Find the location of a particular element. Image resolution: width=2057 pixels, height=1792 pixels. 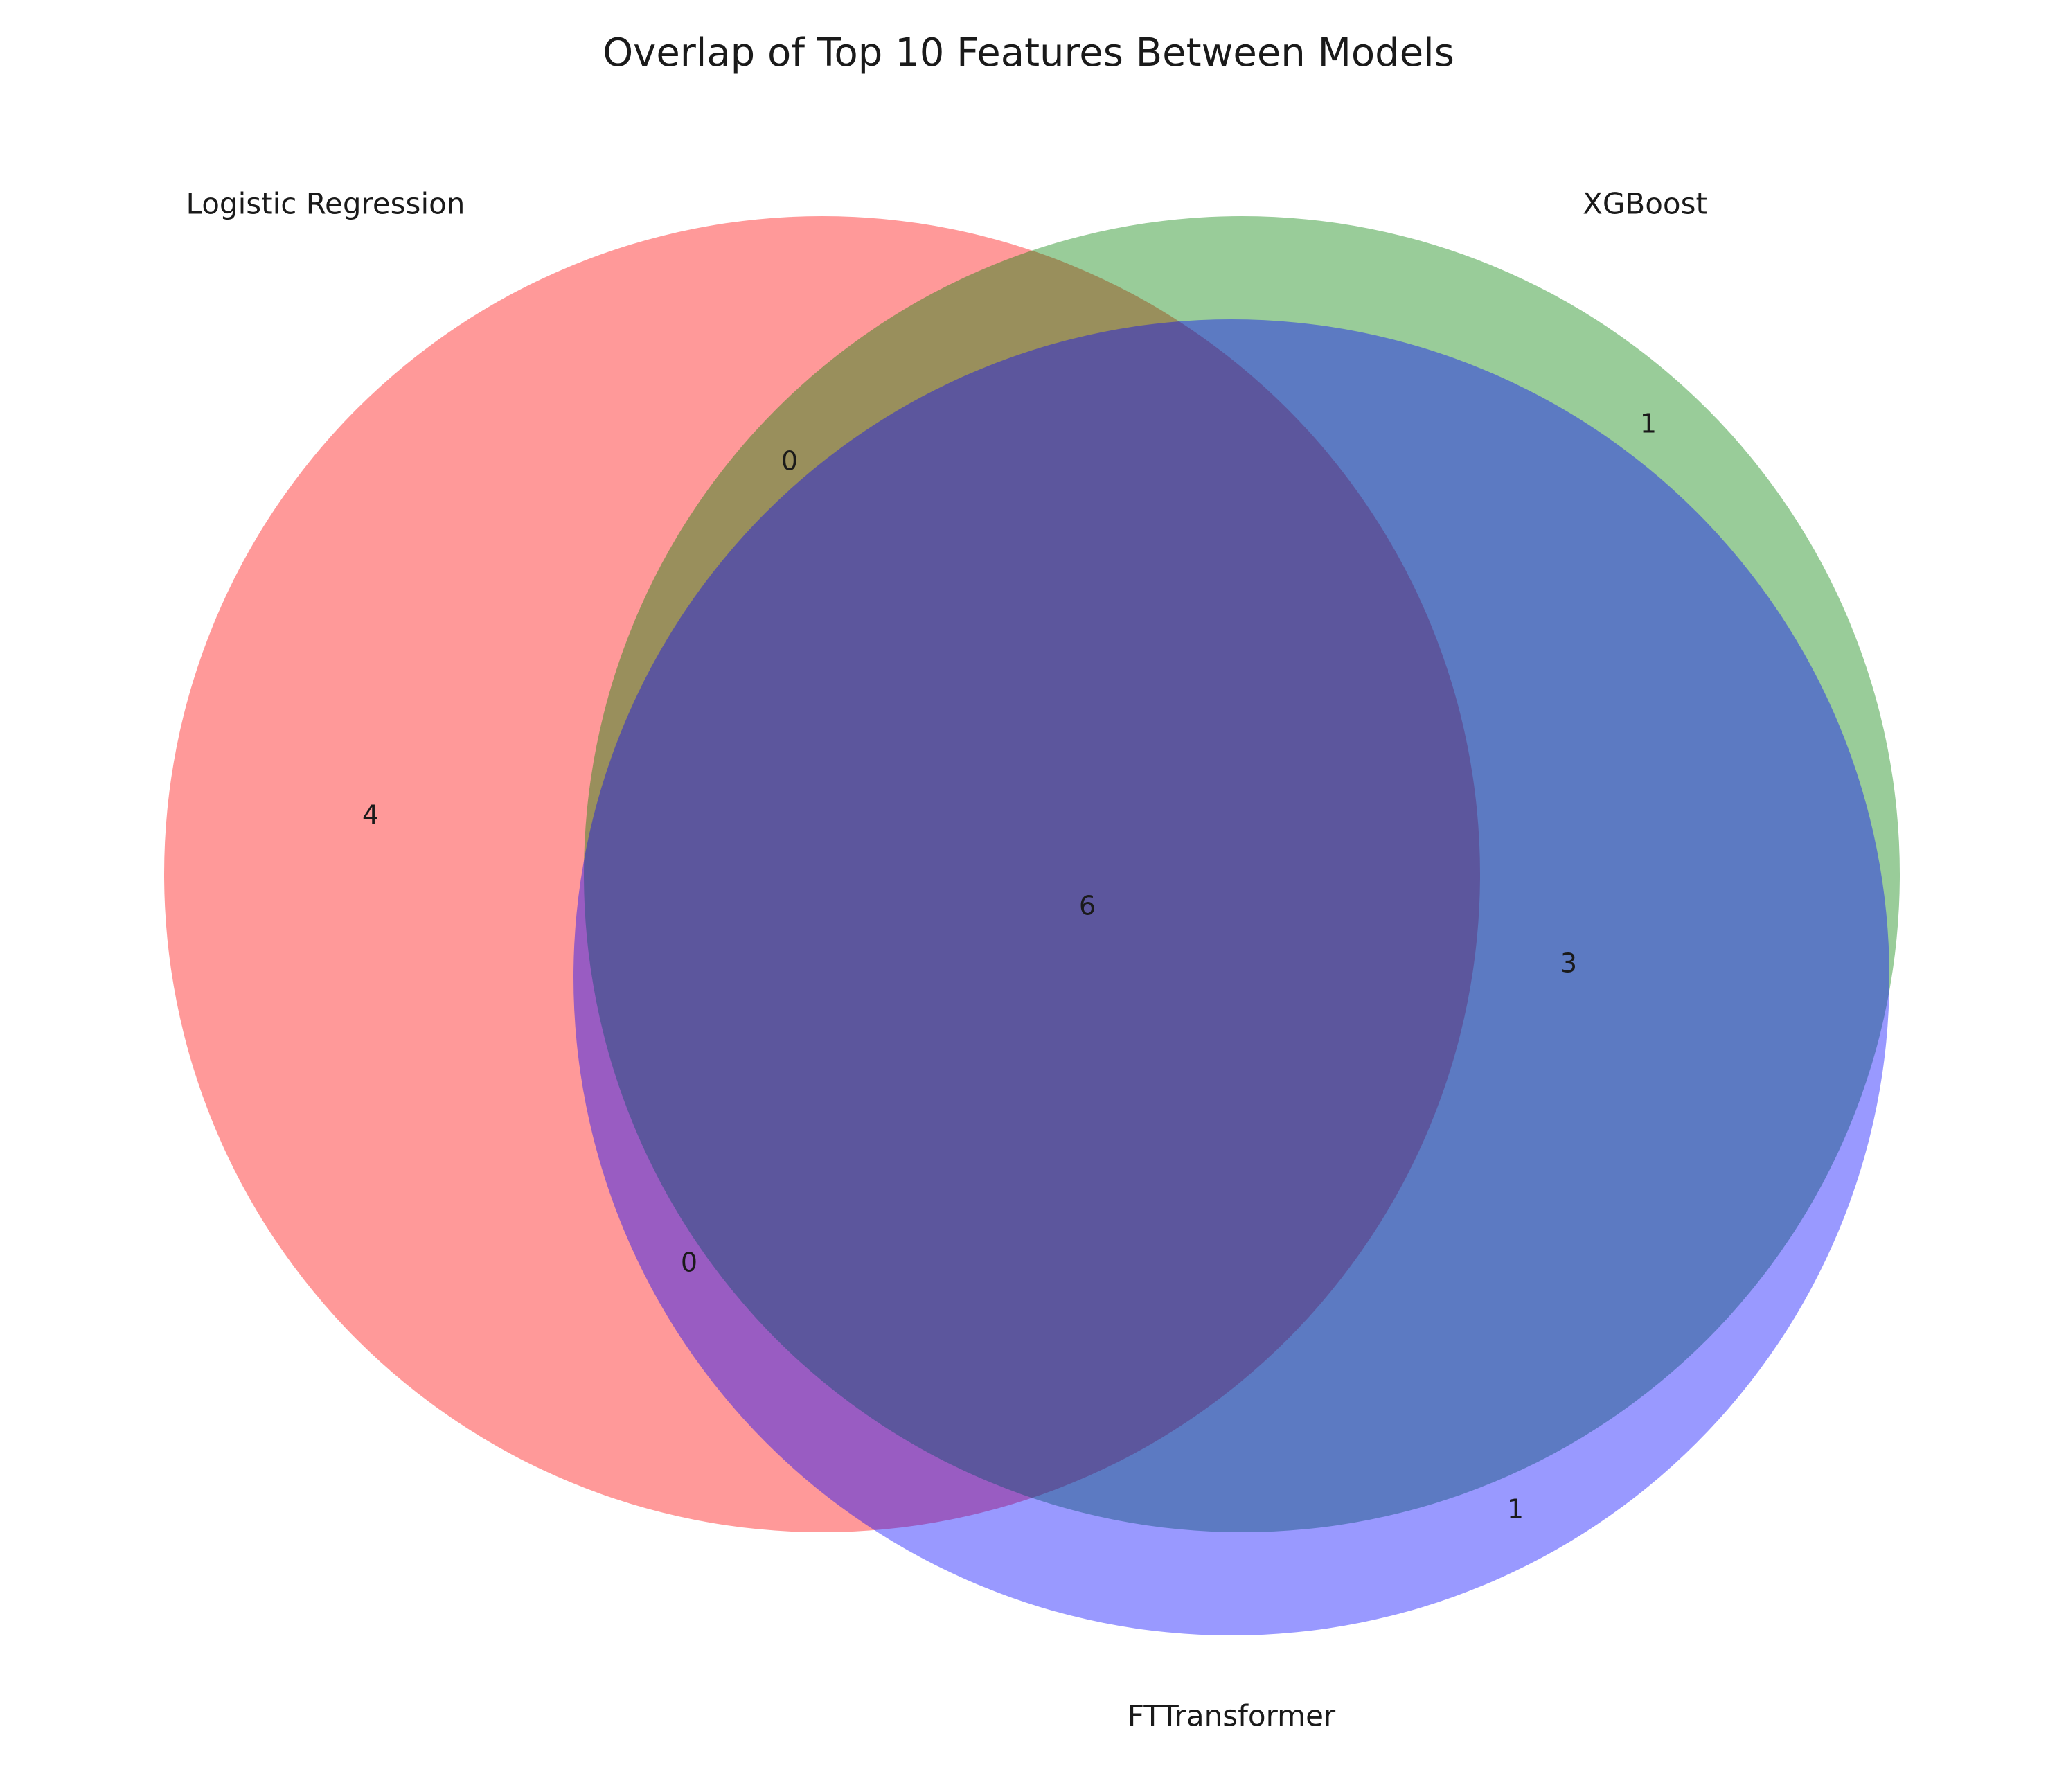

count-xgboost-only: 1 is located at coordinates (1648, 424).